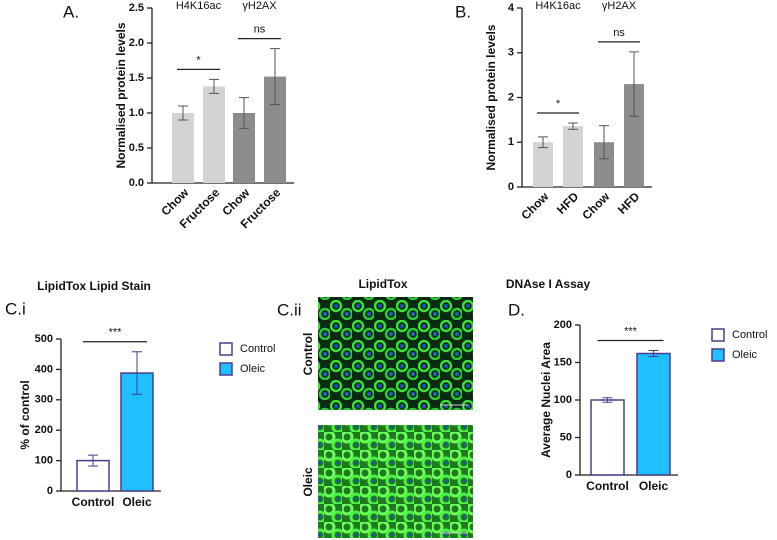 The image size is (777, 540). I want to click on y-tick-label: 4, so click(511, 8).